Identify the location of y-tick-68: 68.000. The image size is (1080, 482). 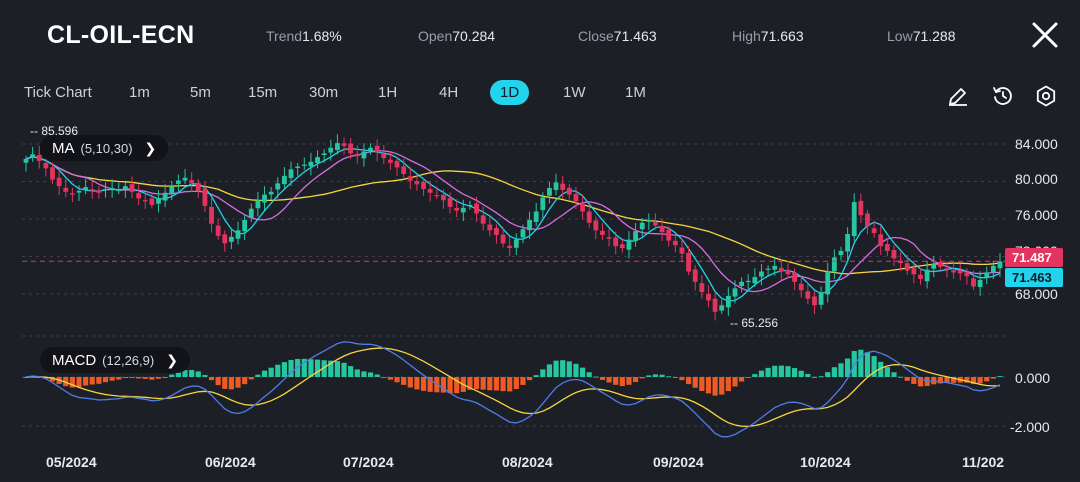
(1036, 294).